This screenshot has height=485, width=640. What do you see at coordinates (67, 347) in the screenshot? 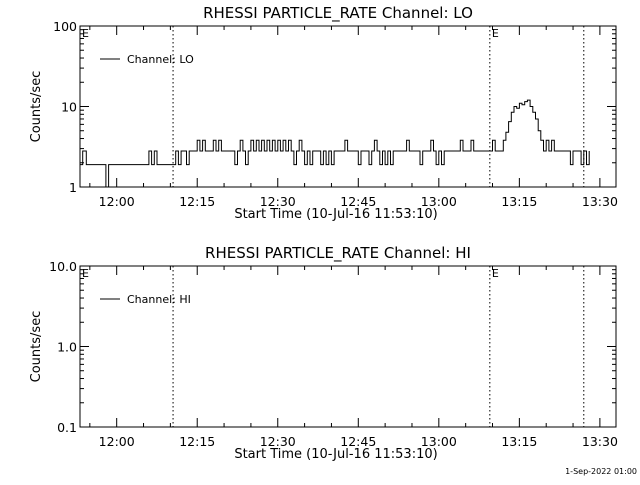
I see `y-tick-label: 1.0` at bounding box center [67, 347].